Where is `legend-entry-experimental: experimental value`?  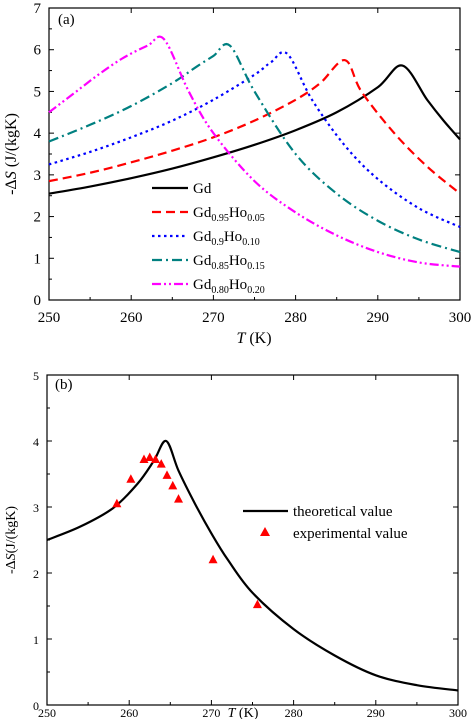 legend-entry-experimental: experimental value is located at coordinates (350, 534).